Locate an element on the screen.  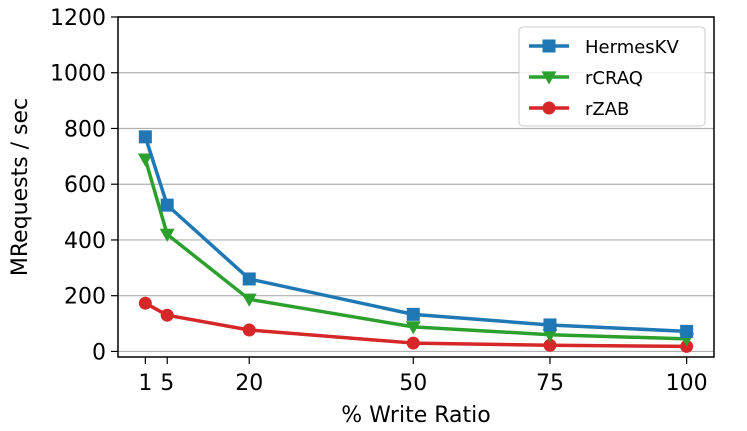
x-tick-label: 100 is located at coordinates (687, 383).